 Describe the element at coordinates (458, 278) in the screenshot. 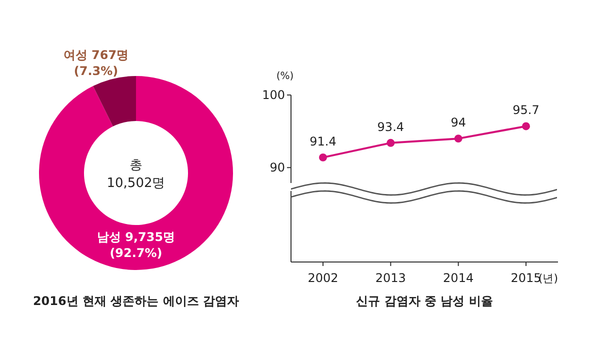

I see `x-tick-label: 2014` at that location.